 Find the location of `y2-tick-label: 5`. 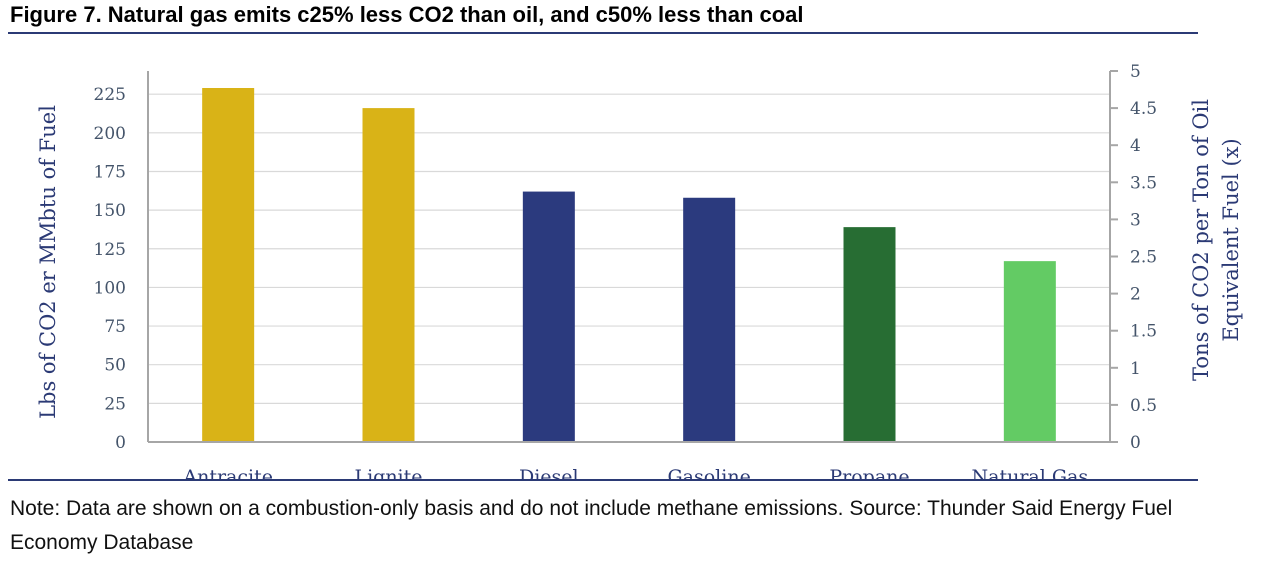

y2-tick-label: 5 is located at coordinates (1135, 72).